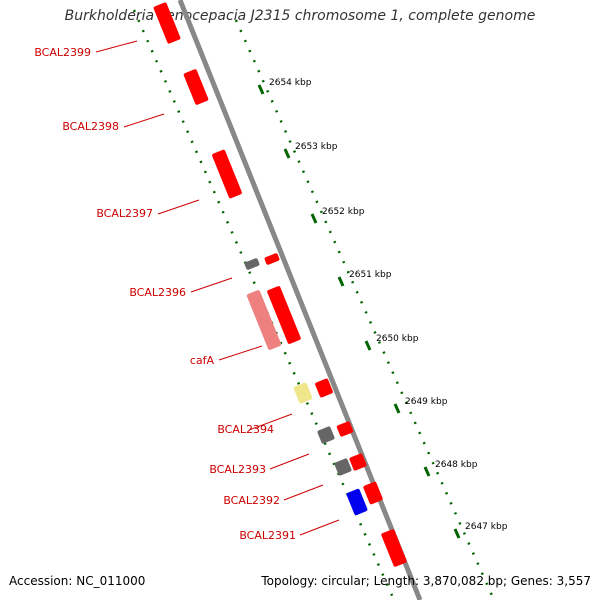  I want to click on gene-label: cafA, so click(202, 360).